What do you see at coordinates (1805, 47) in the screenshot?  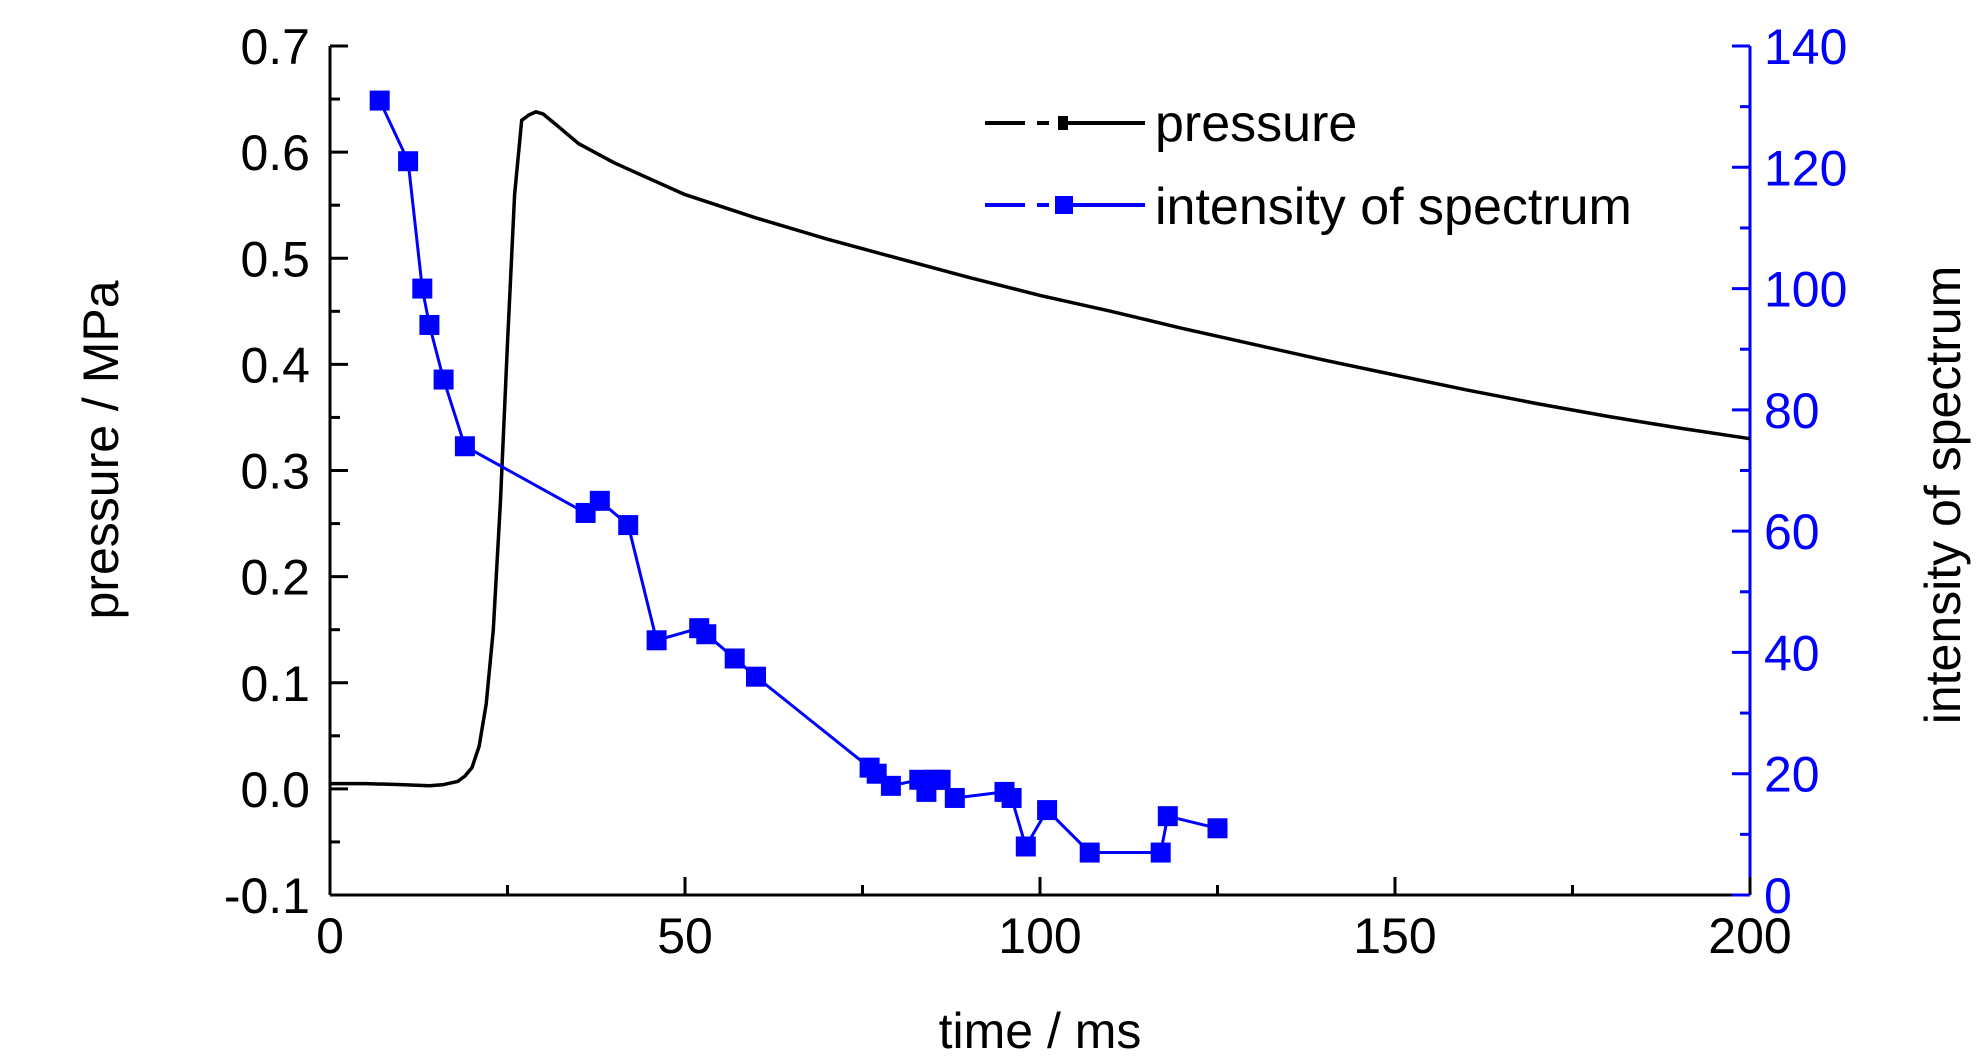 I see `y-right-tick-label: 140` at bounding box center [1805, 47].